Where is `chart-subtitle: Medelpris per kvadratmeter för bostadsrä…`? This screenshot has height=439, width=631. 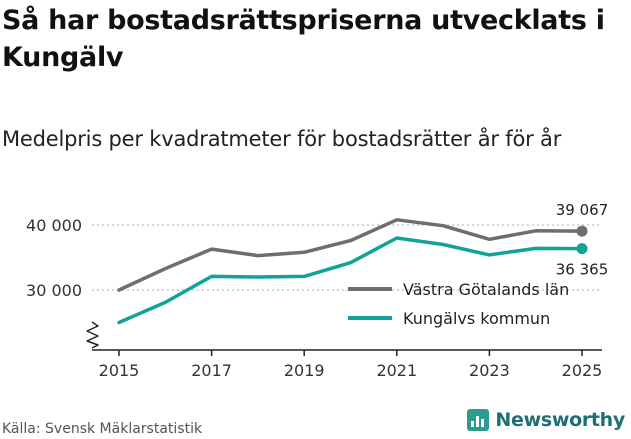
chart-subtitle: Medelpris per kvadratmeter för bostadsrä… is located at coordinates (282, 139).